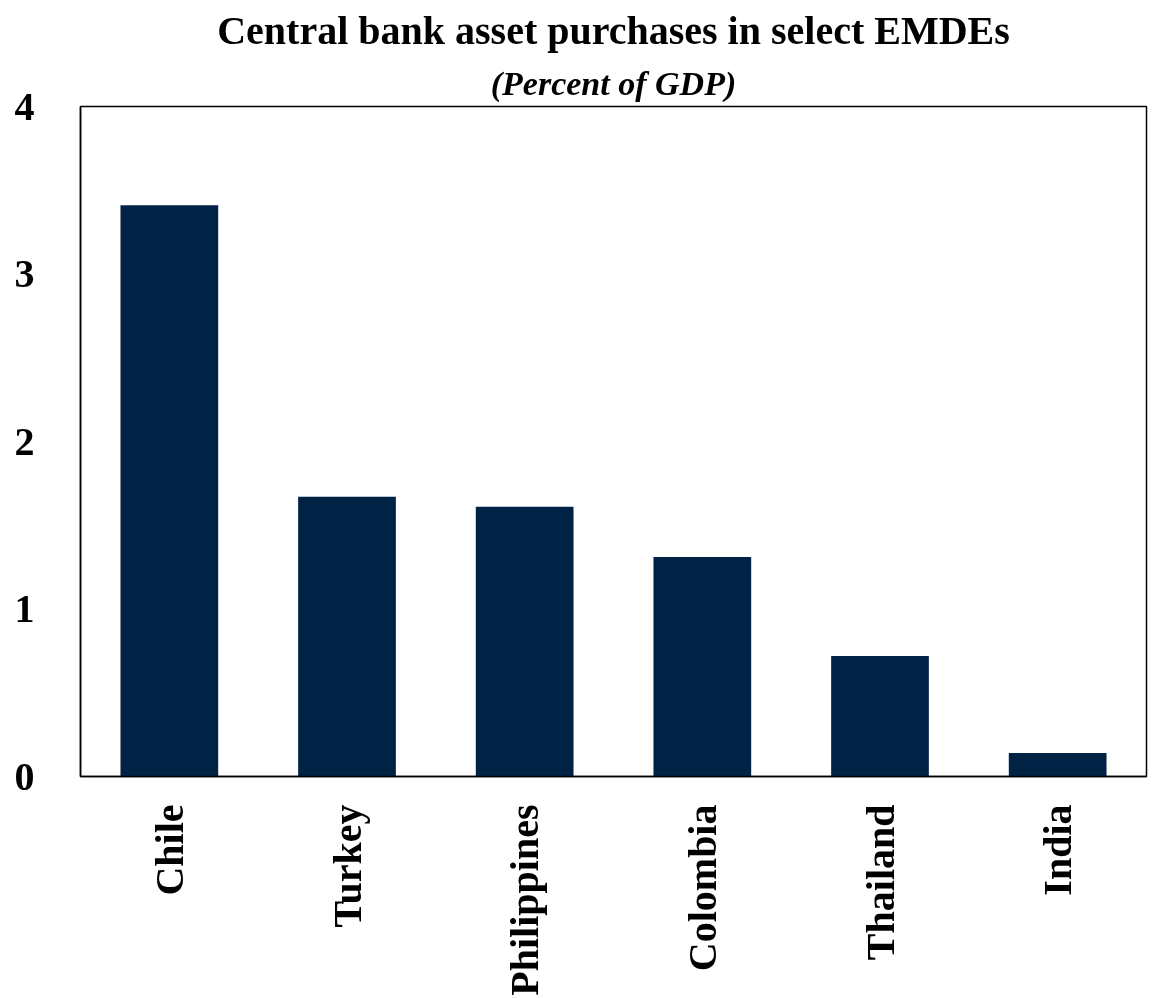 This screenshot has width=1160, height=998. What do you see at coordinates (1058, 850) in the screenshot?
I see `x-tick-label: India` at bounding box center [1058, 850].